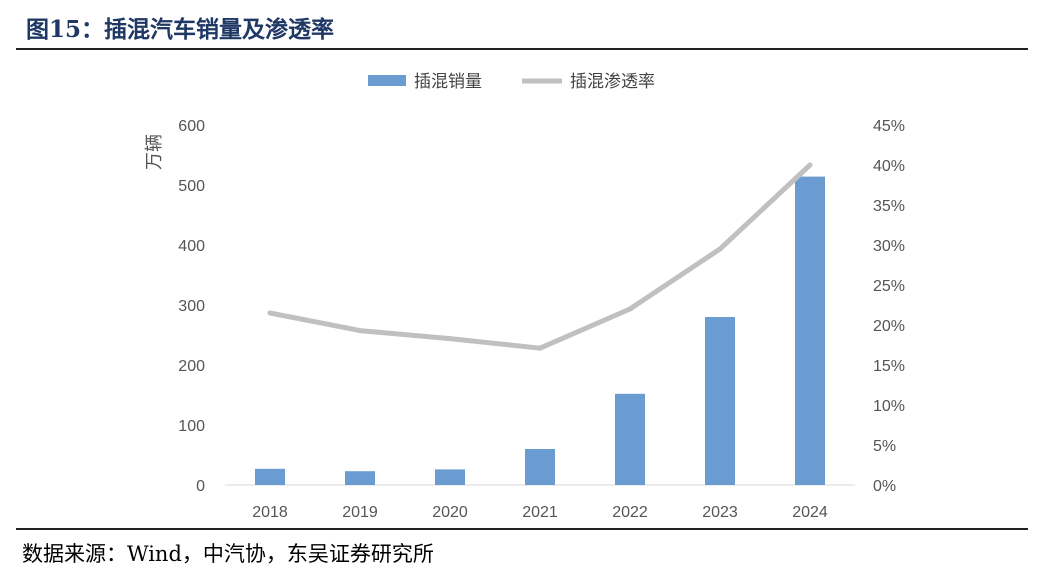 The width and height of the screenshot is (1040, 576). I want to click on y-left-tick-label: 0, so click(200, 486).